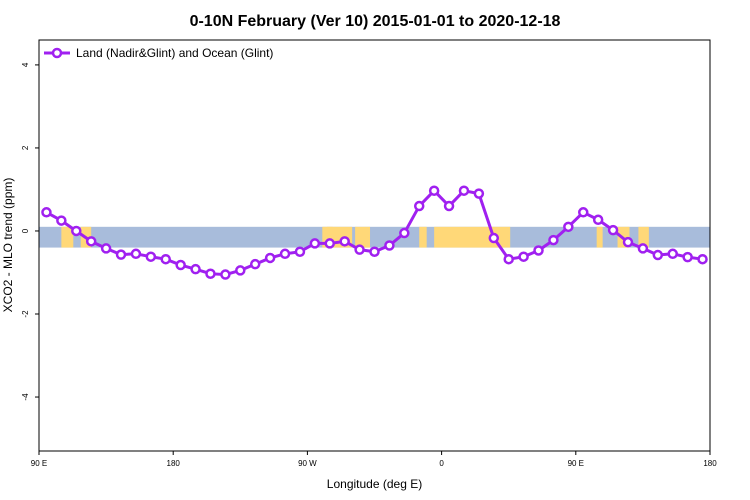  What do you see at coordinates (25, 314) in the screenshot?
I see `y-tick-label: -2` at bounding box center [25, 314].